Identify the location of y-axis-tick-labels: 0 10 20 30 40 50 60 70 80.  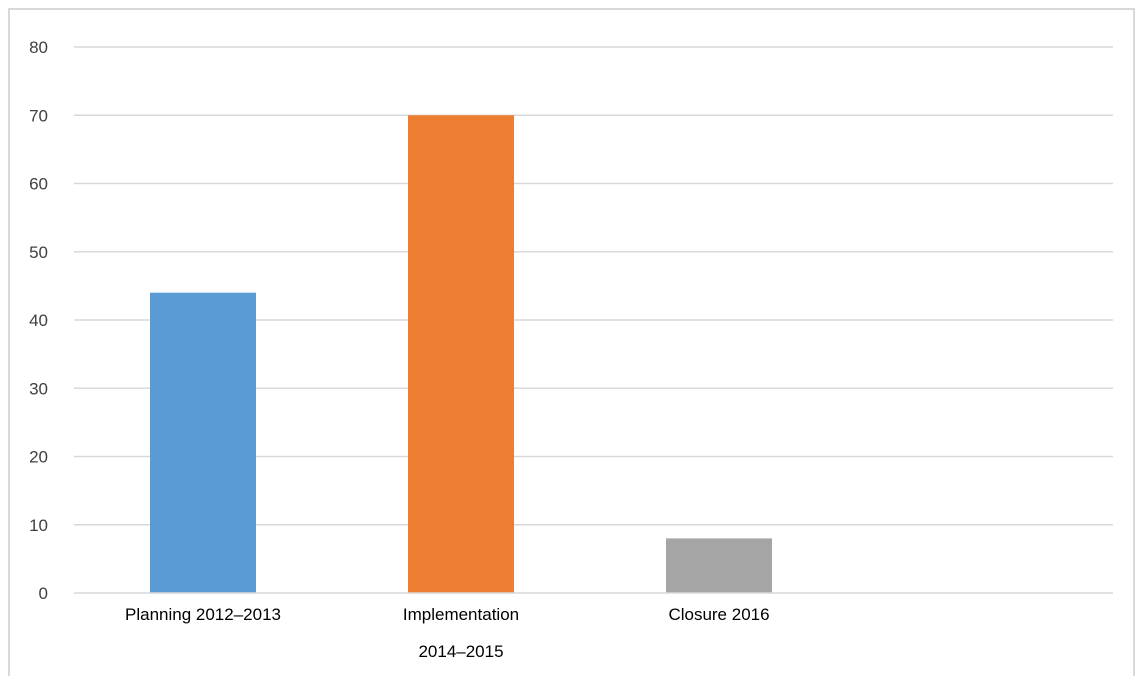
(38, 320).